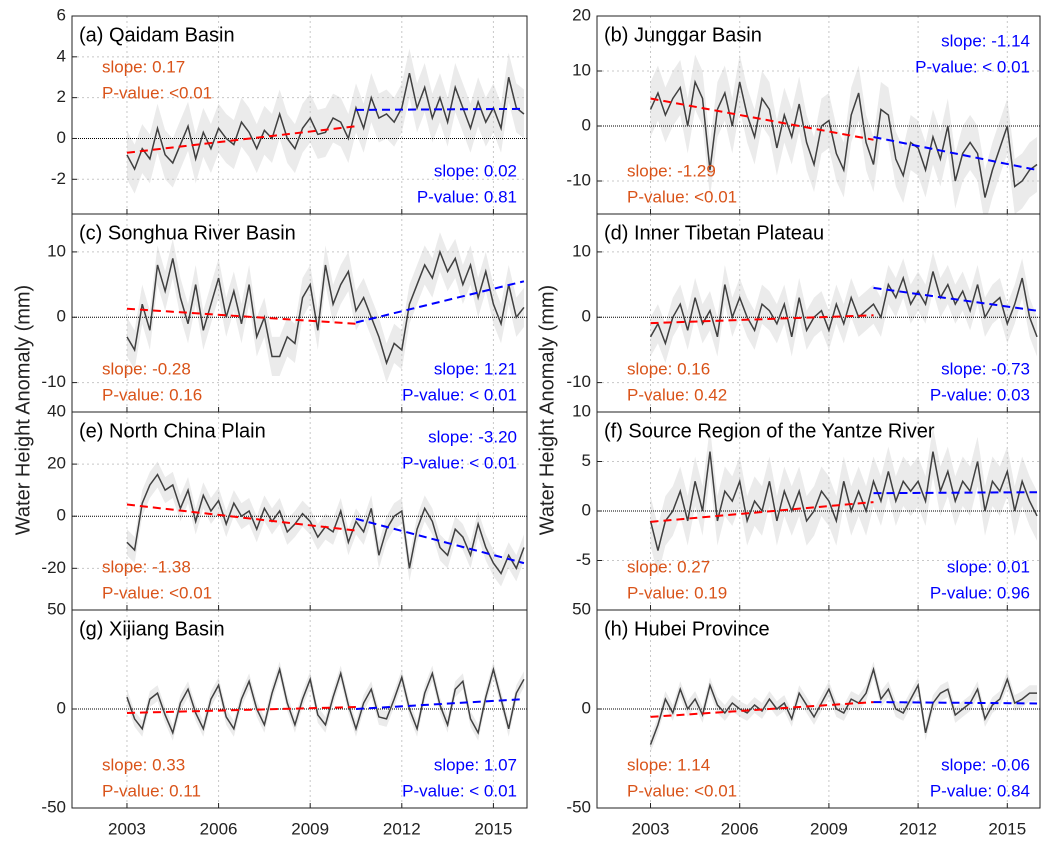 This screenshot has height=847, width=1049. I want to click on annotation: slope: 0.01, so click(988, 566).